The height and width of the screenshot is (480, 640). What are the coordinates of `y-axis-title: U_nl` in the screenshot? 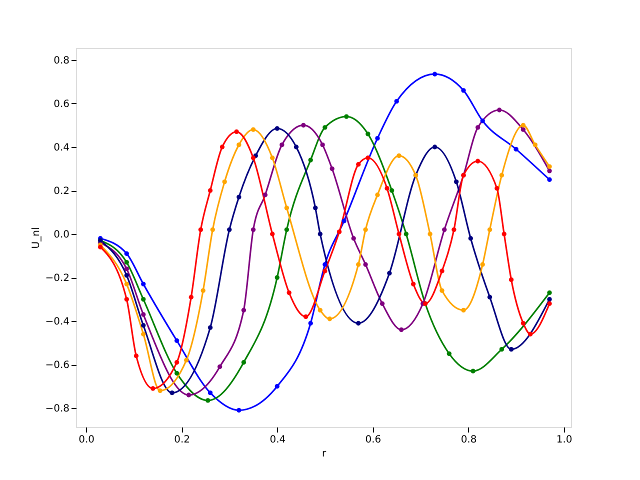 It's located at (36, 238).